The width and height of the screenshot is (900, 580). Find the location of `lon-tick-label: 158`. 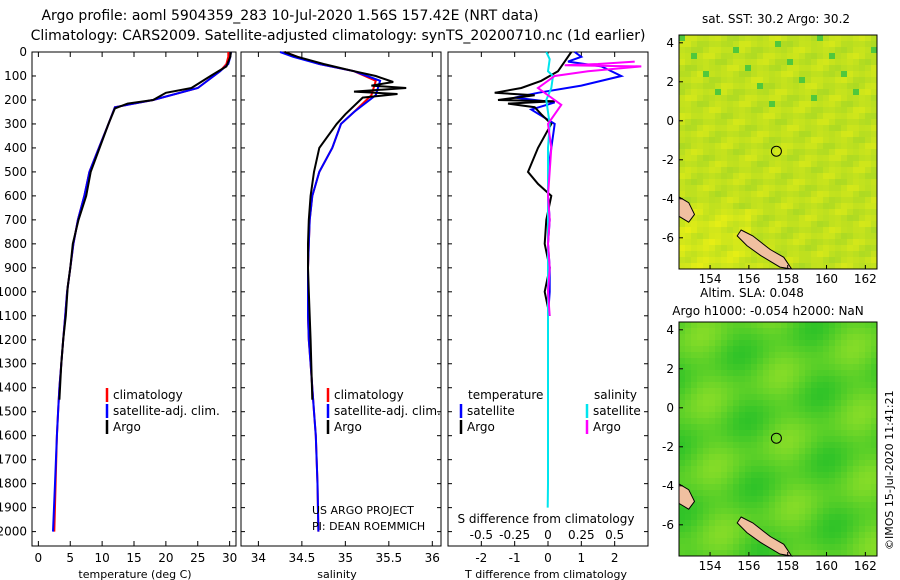

lon-tick-label: 158 is located at coordinates (787, 566).